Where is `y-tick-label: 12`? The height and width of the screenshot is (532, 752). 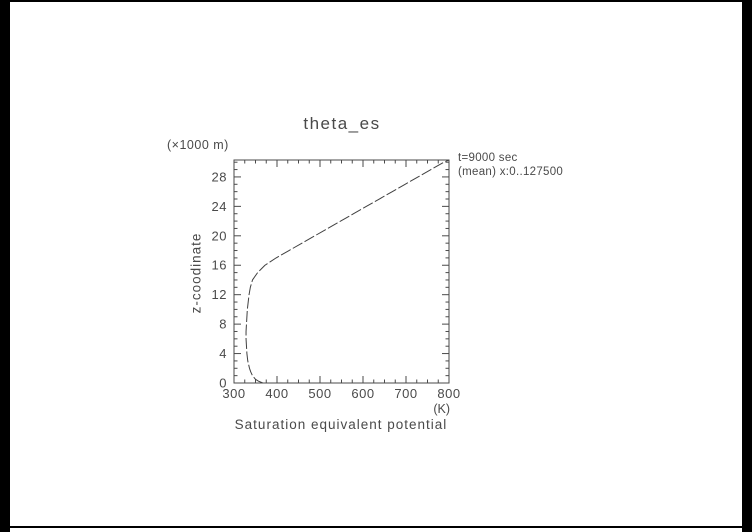
y-tick-label: 12 is located at coordinates (219, 294).